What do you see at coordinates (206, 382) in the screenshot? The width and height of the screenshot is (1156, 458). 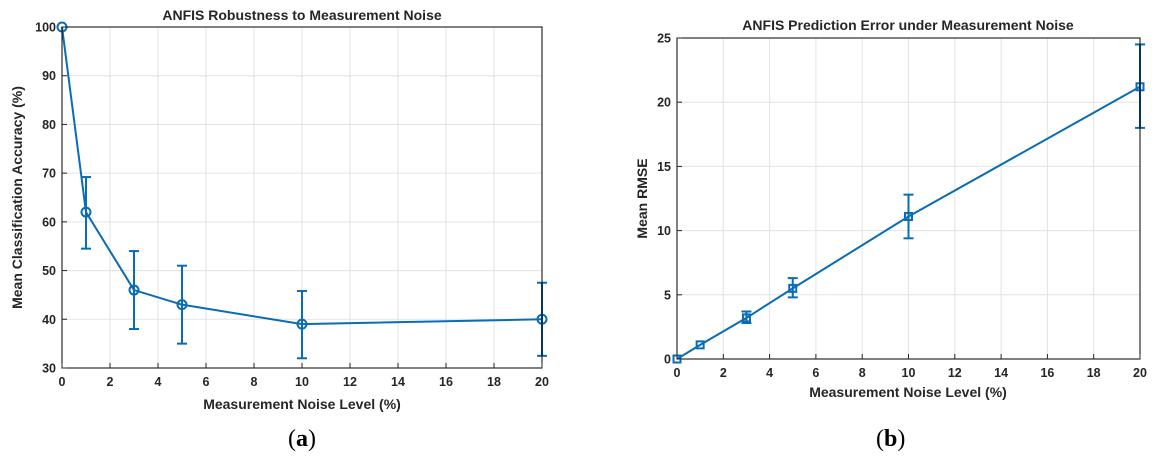 I see `chart-a-x-tick-label: 6` at bounding box center [206, 382].